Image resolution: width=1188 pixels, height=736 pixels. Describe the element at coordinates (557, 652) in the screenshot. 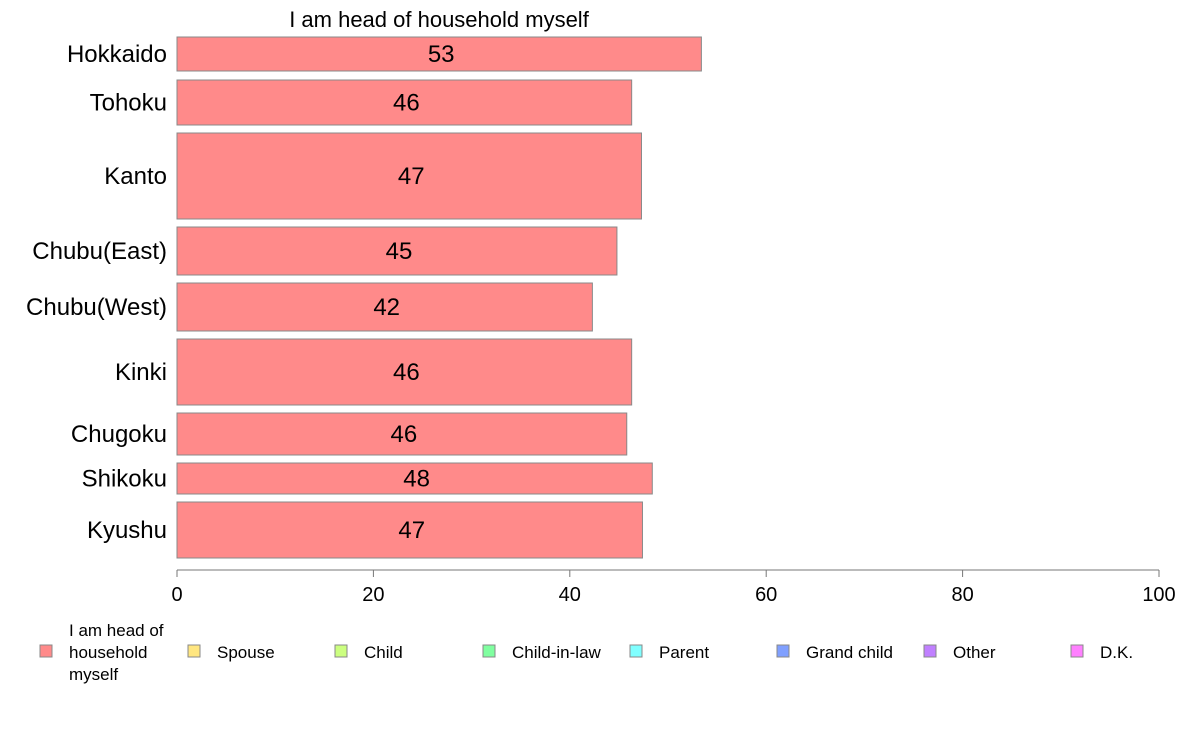

I see `legend-label: Child-in-law` at that location.